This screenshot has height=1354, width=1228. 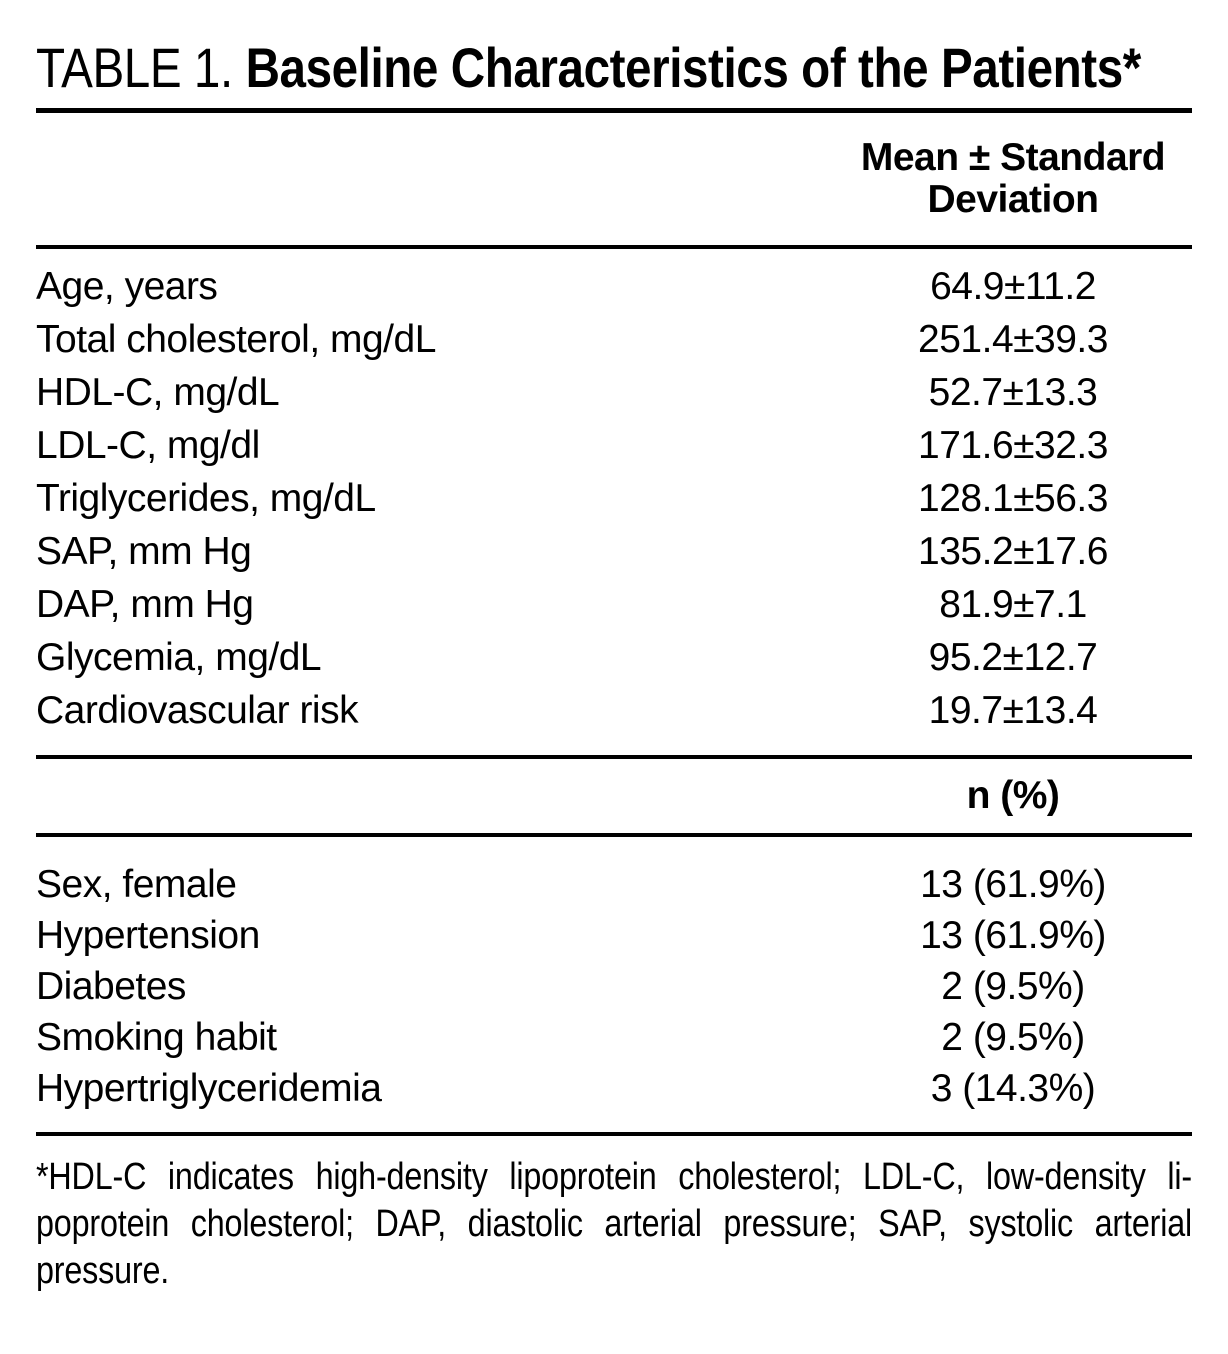 I want to click on rule-top, so click(x=614, y=110).